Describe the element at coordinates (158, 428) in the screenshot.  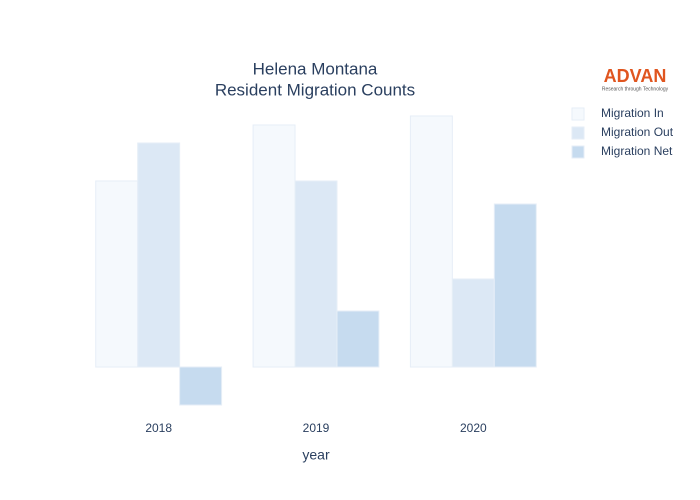
I see `x-tick-label: 2018` at that location.